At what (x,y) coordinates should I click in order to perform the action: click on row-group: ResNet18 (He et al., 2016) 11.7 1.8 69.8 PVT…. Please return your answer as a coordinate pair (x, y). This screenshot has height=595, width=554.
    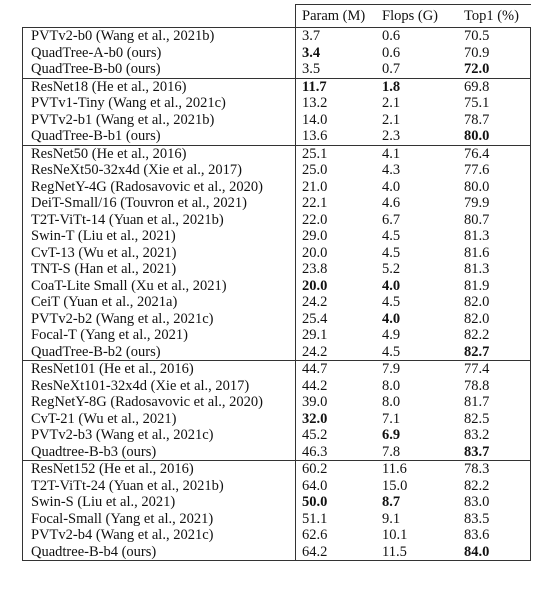
    Looking at the image, I should click on (276, 111).